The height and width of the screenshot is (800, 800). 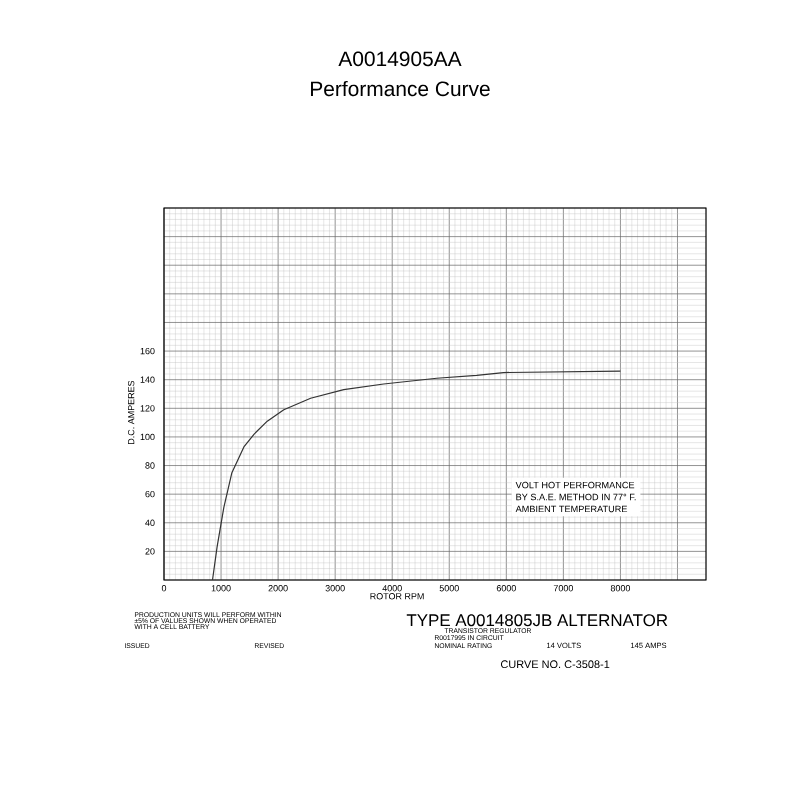 What do you see at coordinates (537, 620) in the screenshot?
I see `text: TYPE A0014805JB ALTERNATOR` at bounding box center [537, 620].